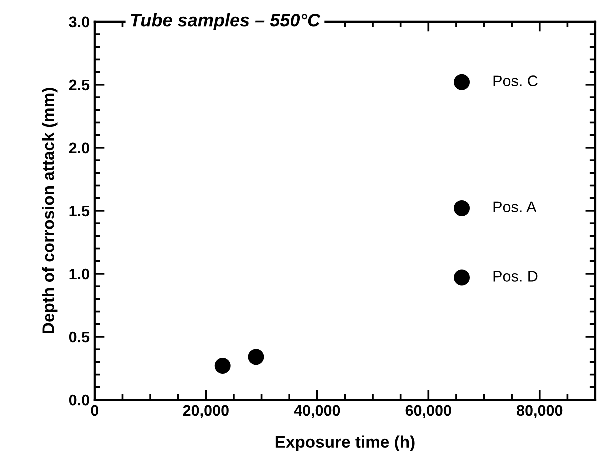 The width and height of the screenshot is (597, 466). I want to click on y-tick-label: 2.0, so click(79, 148).